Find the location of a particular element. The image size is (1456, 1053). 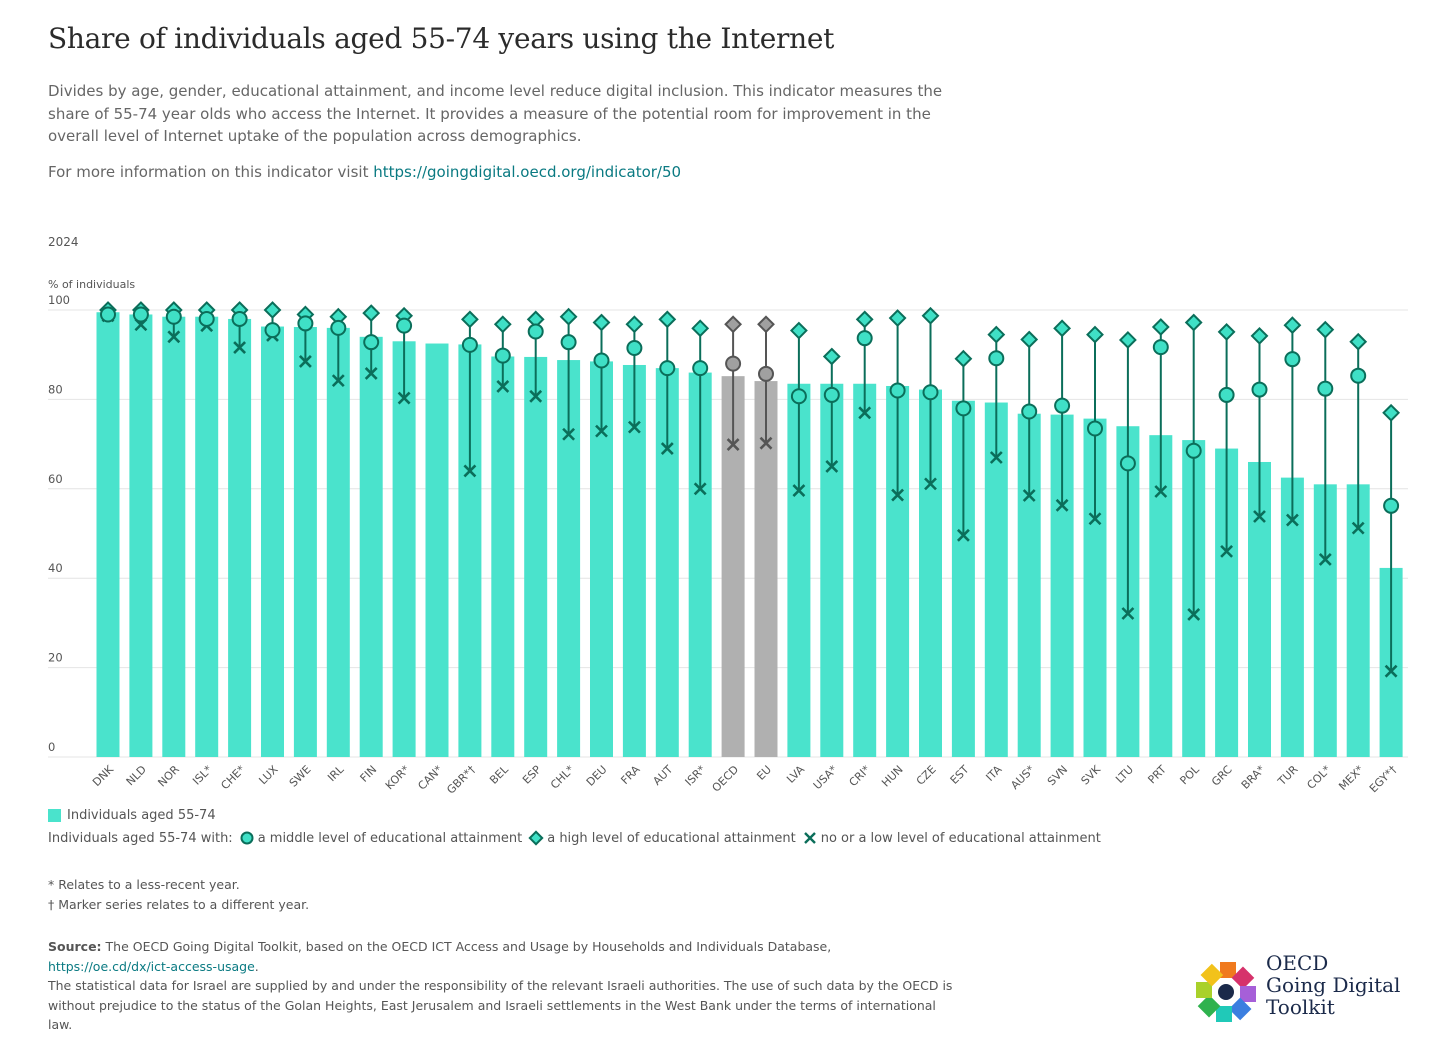

x-tick-label: BEL is located at coordinates (499, 774).